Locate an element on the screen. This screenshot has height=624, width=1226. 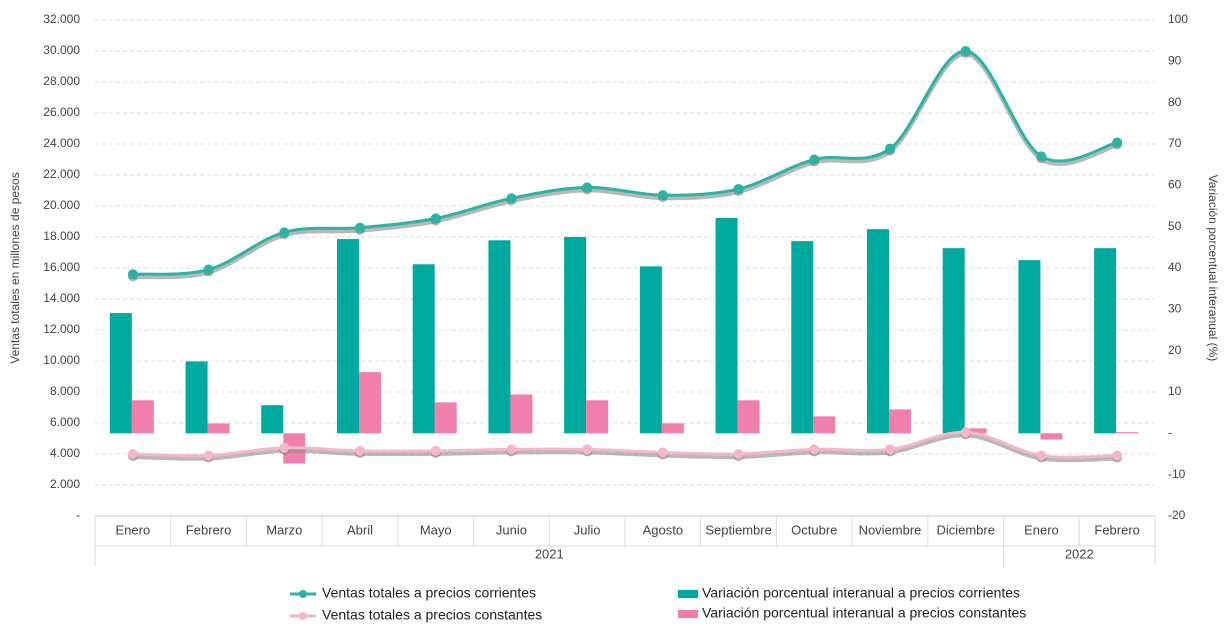
x-tick-label: Junio is located at coordinates (511, 529).